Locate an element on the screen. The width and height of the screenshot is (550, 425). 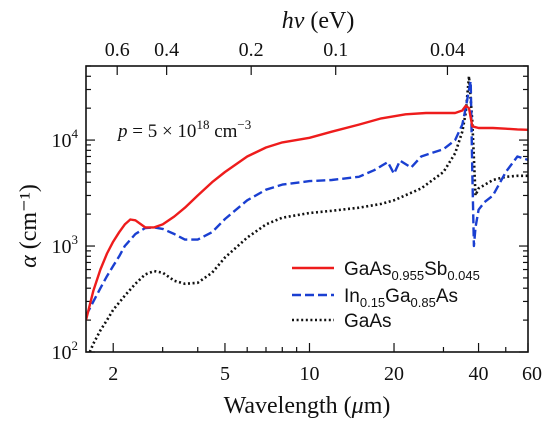
x-axis-label: Wavelength (μm) is located at coordinates (307, 406).